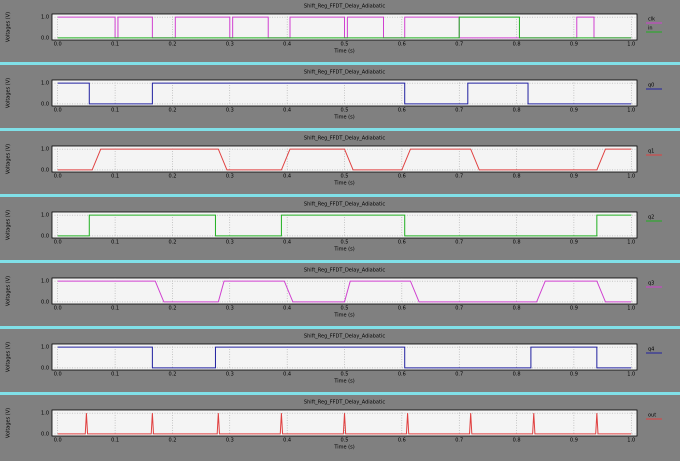 Image resolution: width=680 pixels, height=461 pixels. Describe the element at coordinates (650, 29) in the screenshot. I see `legend-label: in` at that location.